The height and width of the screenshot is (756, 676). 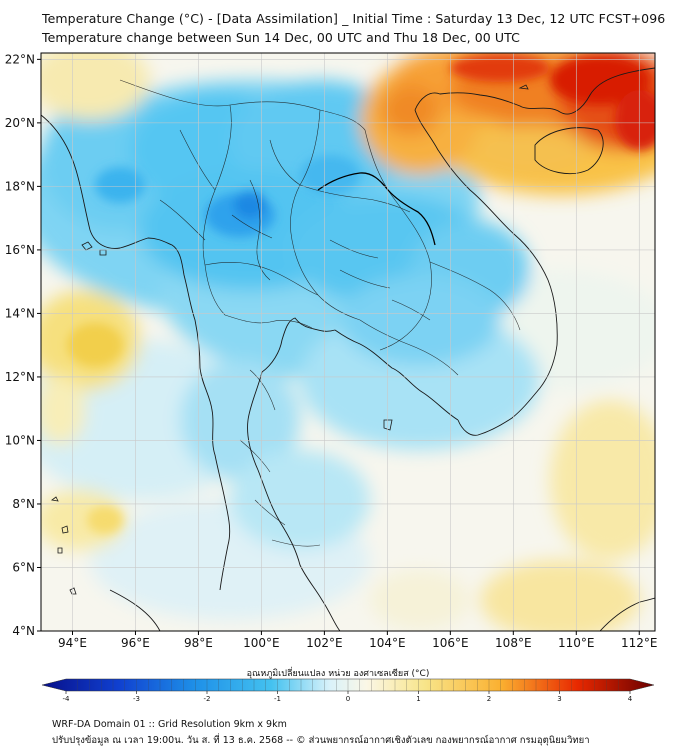 I want to click on colorbar-tick-label: 3, so click(x=559, y=699).